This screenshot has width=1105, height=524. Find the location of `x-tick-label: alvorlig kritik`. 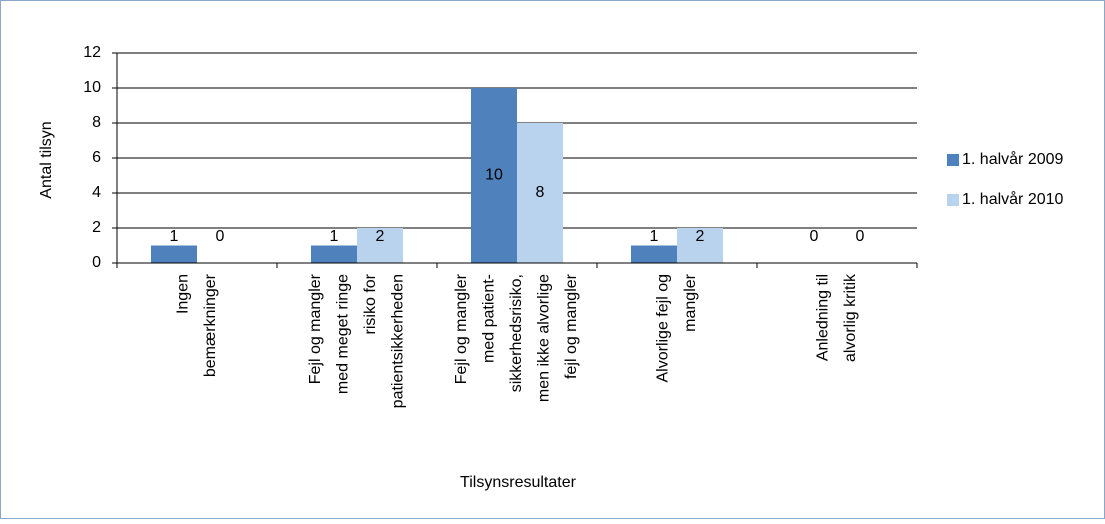

x-tick-label: alvorlig kritik is located at coordinates (850, 317).